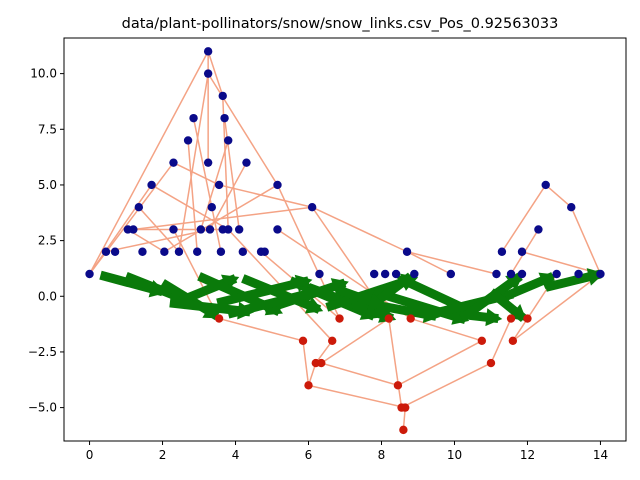 The image size is (640, 480). What do you see at coordinates (90, 455) in the screenshot?
I see `x-tick-label: 0` at bounding box center [90, 455].